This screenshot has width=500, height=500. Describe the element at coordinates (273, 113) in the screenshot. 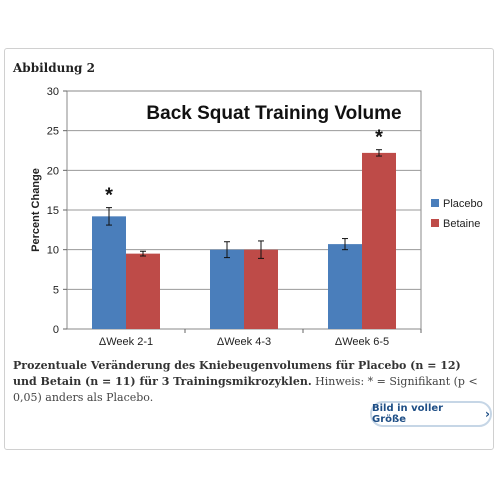

I see `chart-title: Back Squat Training Volume` at that location.